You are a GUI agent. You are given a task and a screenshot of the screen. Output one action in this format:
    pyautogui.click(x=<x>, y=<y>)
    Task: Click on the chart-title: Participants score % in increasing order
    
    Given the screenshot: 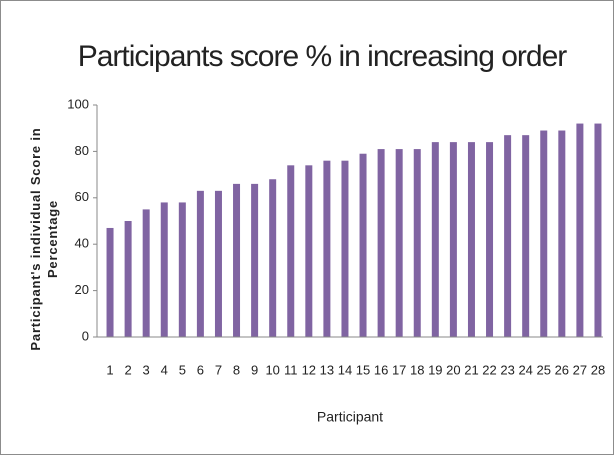 What is the action you would take?
    pyautogui.click(x=323, y=56)
    